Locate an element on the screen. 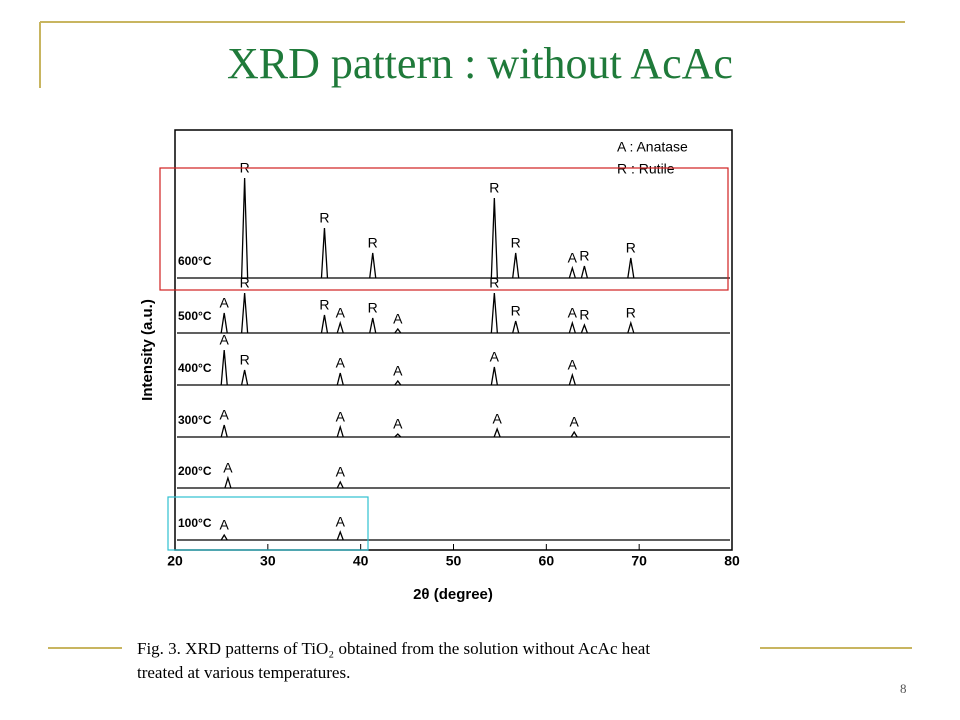 This screenshot has height=720, width=960. caption-line: treated at various temperatures. is located at coordinates (243, 672).